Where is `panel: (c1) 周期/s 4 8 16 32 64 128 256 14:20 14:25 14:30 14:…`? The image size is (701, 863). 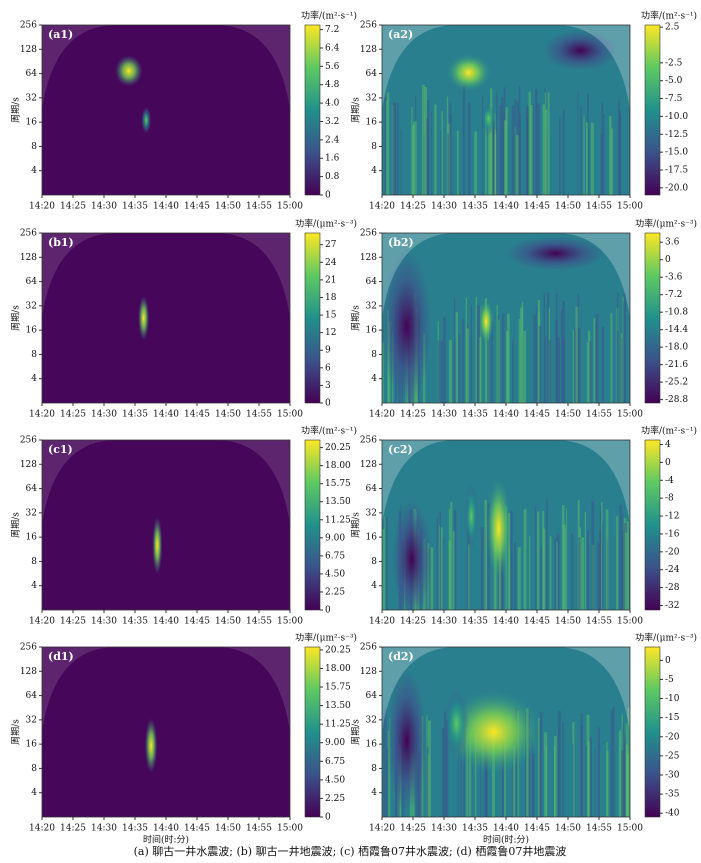 panel: (c1) 周期/s 4 8 16 32 64 128 256 14:20 14:25 14:30 14:… is located at coordinates (184, 526).